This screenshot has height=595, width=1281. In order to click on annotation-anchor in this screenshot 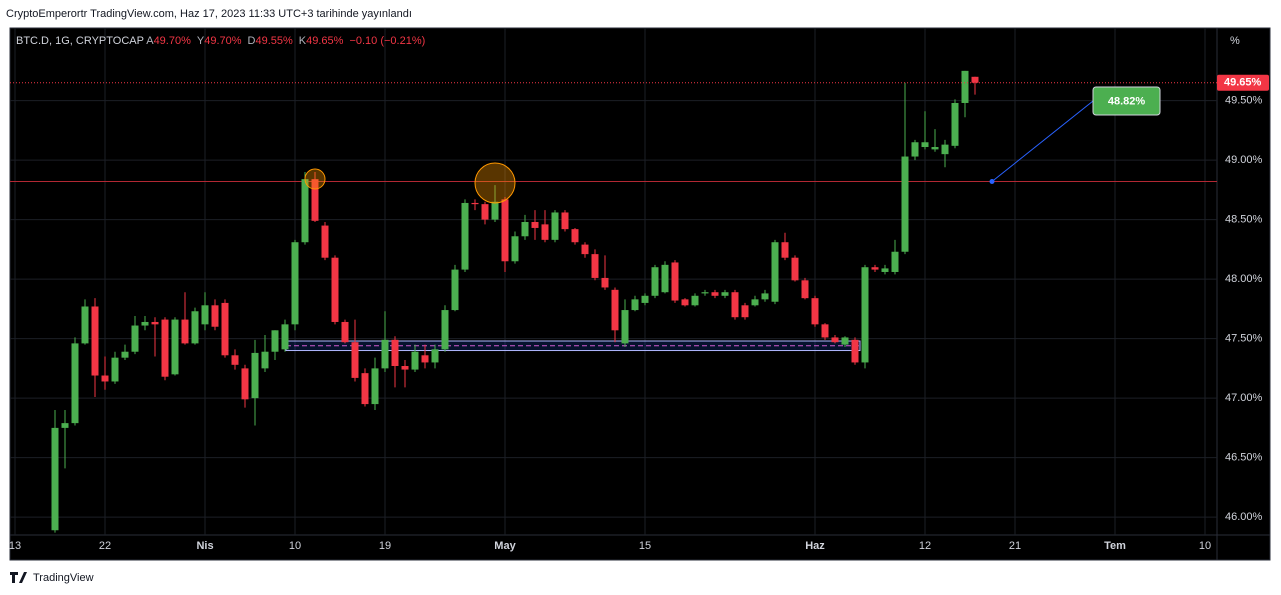, I will do `click(992, 182)`.